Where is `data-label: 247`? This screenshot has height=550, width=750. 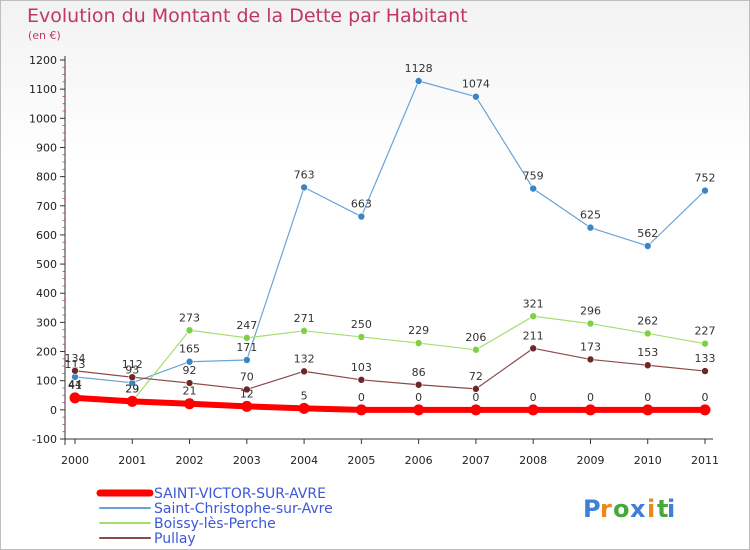 data-label: 247 is located at coordinates (246, 325).